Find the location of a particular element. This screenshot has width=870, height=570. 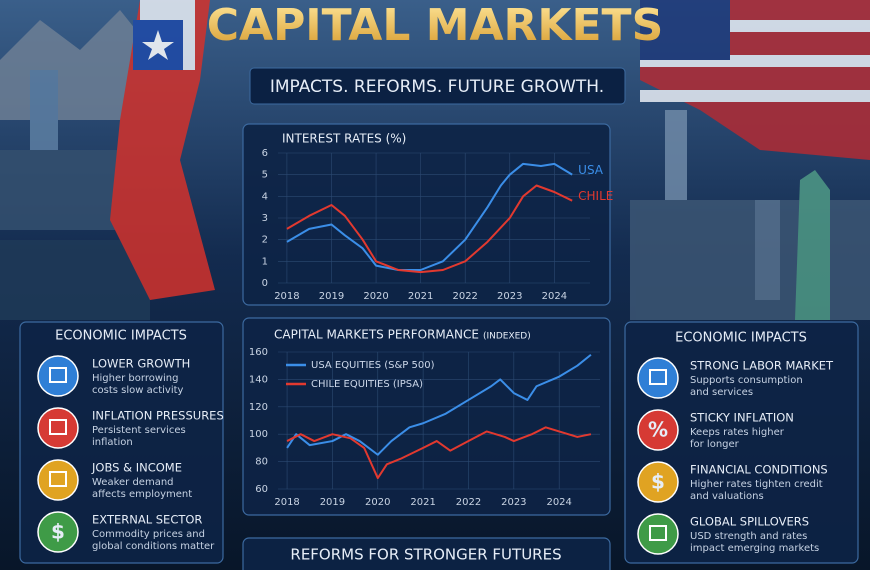

chart-title: CAPITAL MARKETS PERFORMANCE is located at coordinates (376, 335).